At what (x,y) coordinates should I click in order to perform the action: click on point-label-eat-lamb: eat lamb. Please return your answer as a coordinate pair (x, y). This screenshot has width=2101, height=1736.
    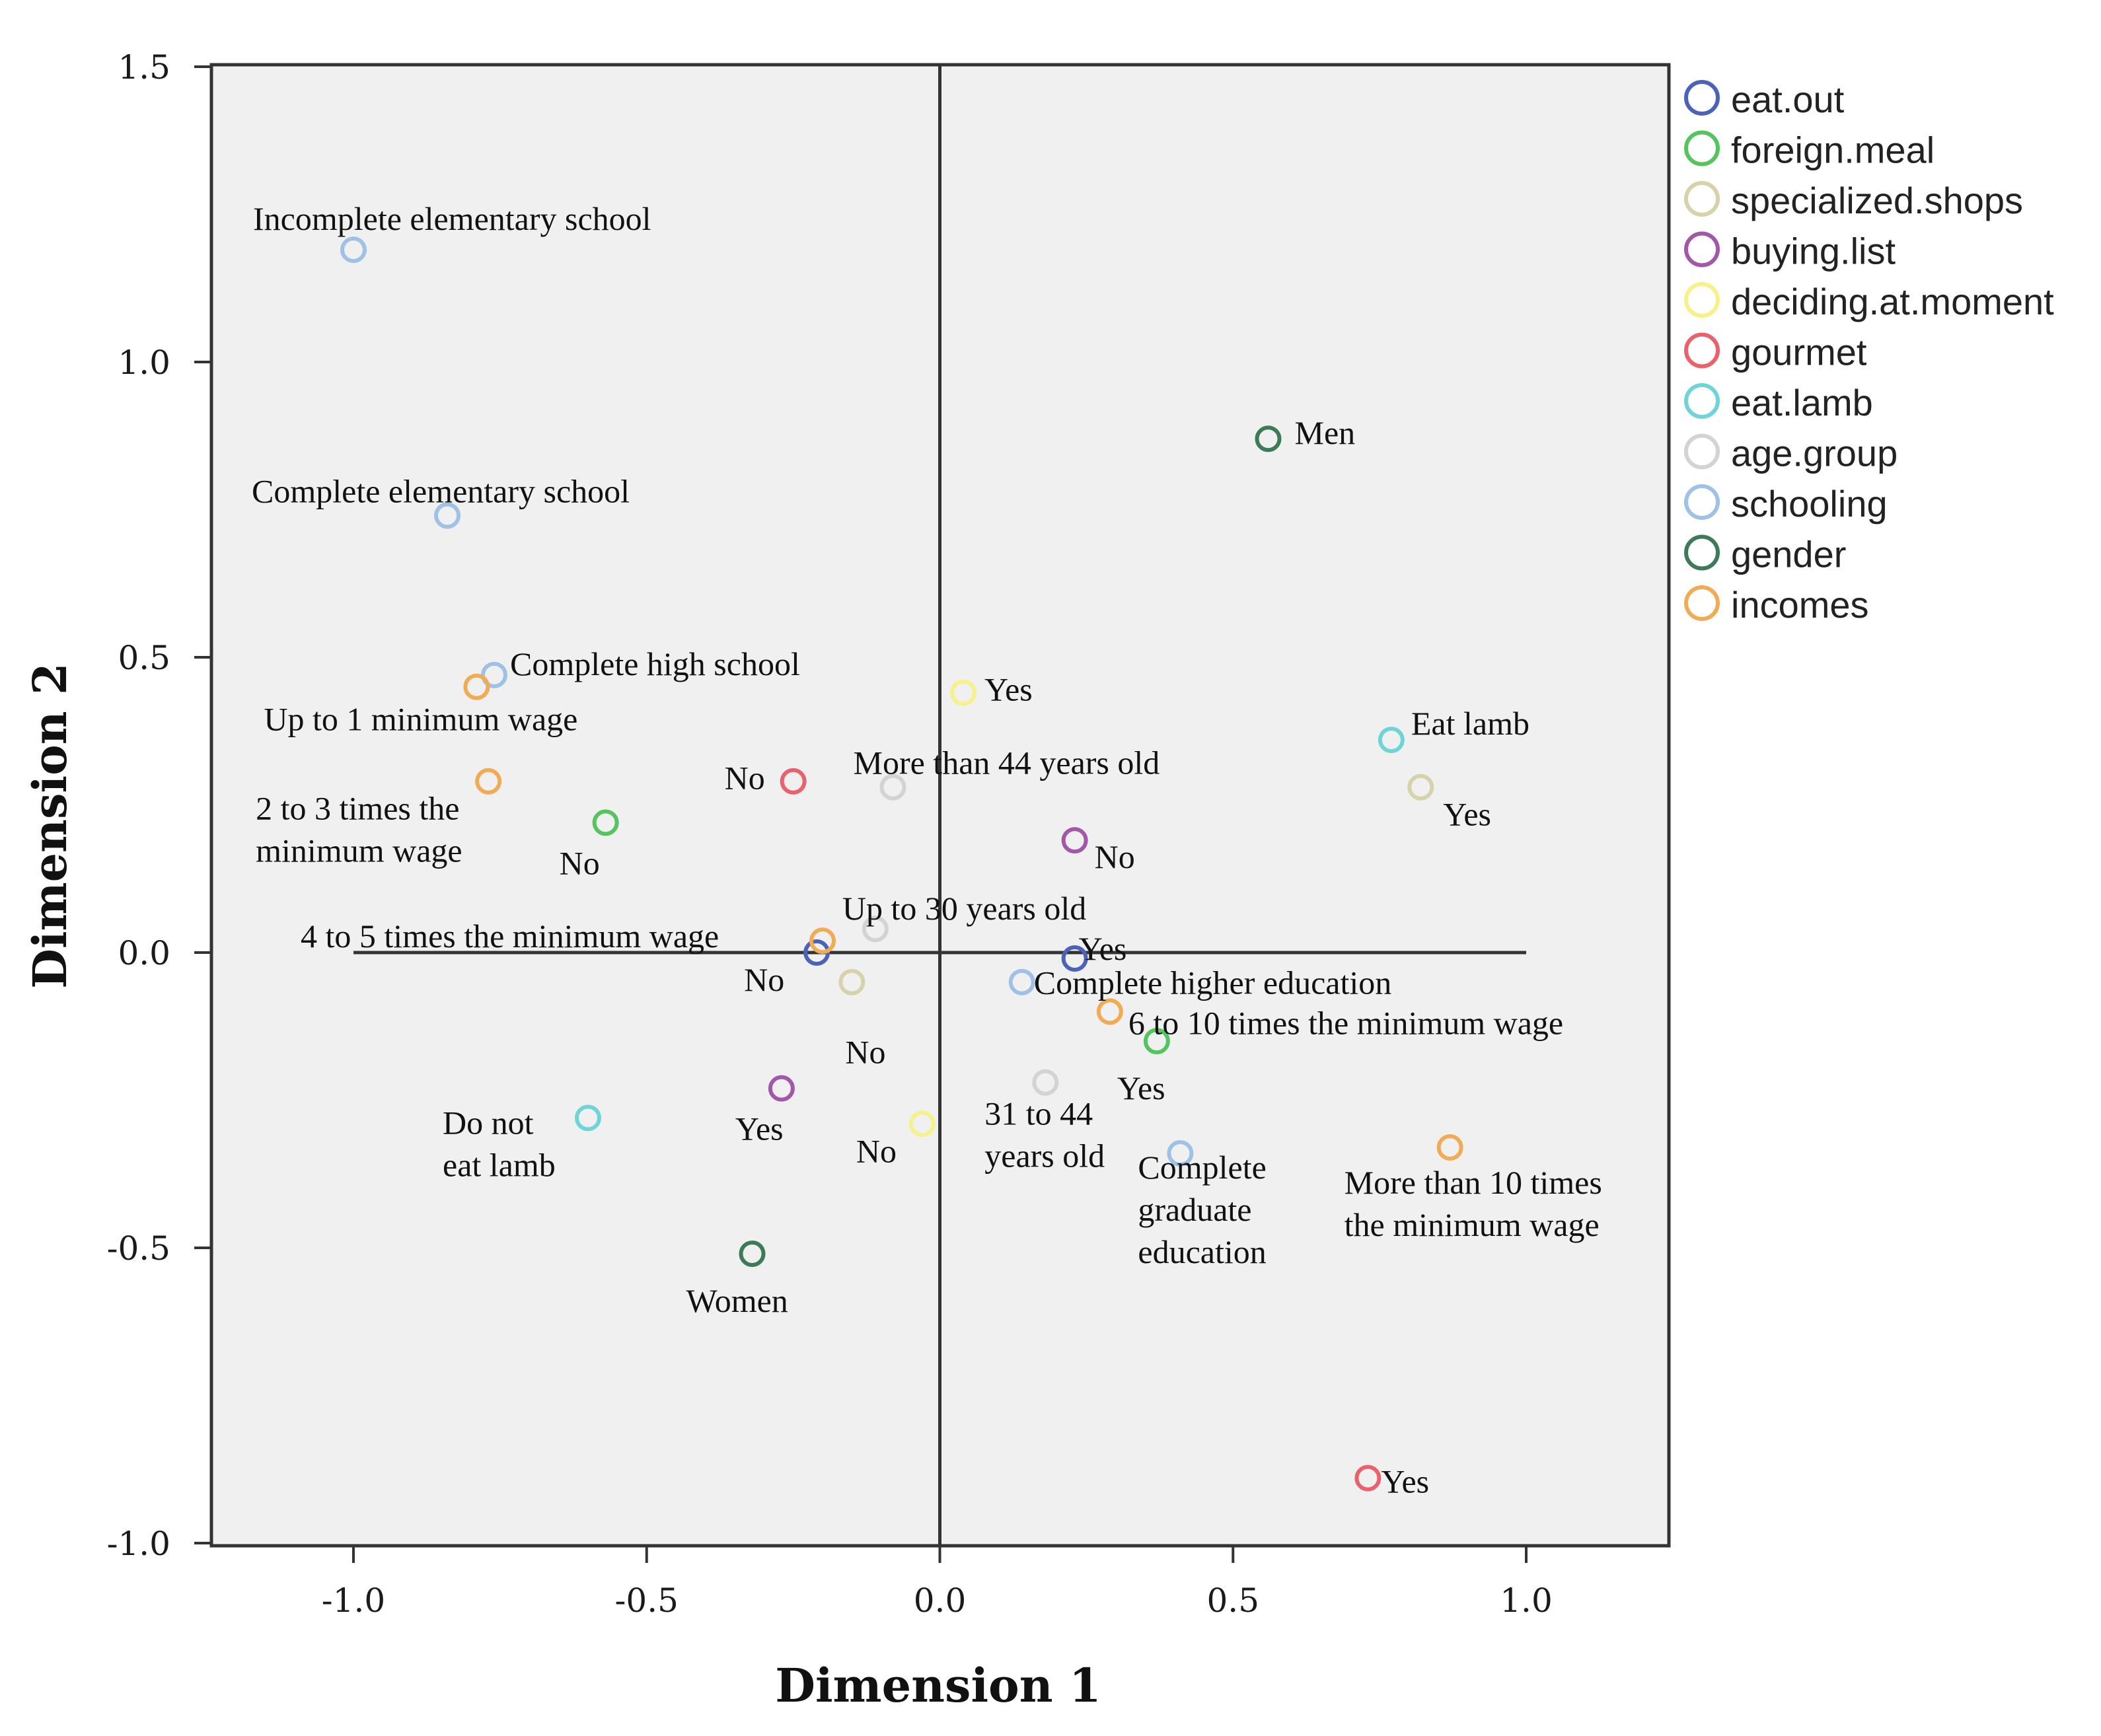
    Looking at the image, I should click on (499, 1164).